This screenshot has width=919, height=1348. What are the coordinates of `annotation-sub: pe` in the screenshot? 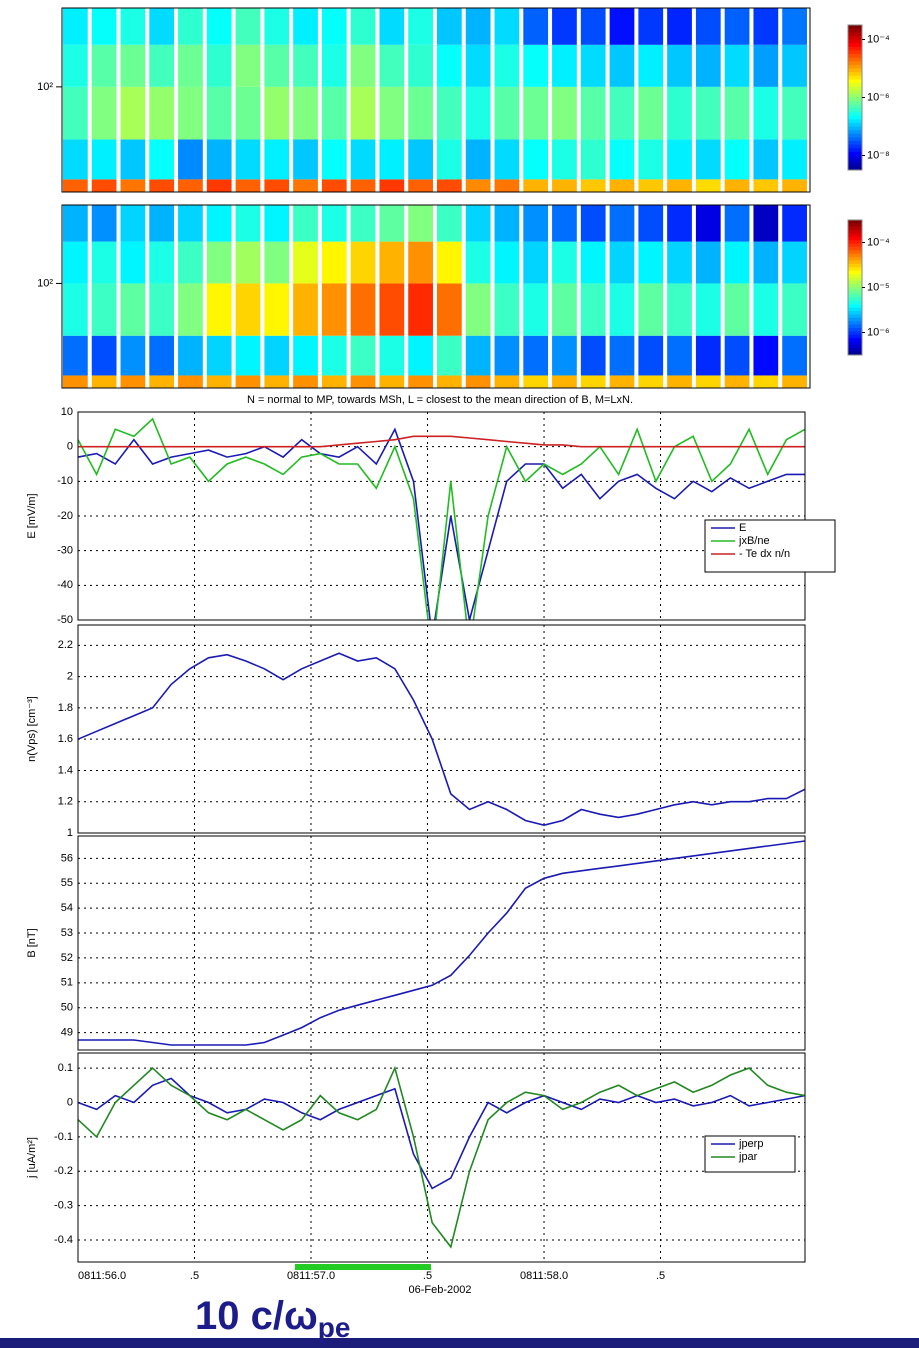 It's located at (334, 1327).